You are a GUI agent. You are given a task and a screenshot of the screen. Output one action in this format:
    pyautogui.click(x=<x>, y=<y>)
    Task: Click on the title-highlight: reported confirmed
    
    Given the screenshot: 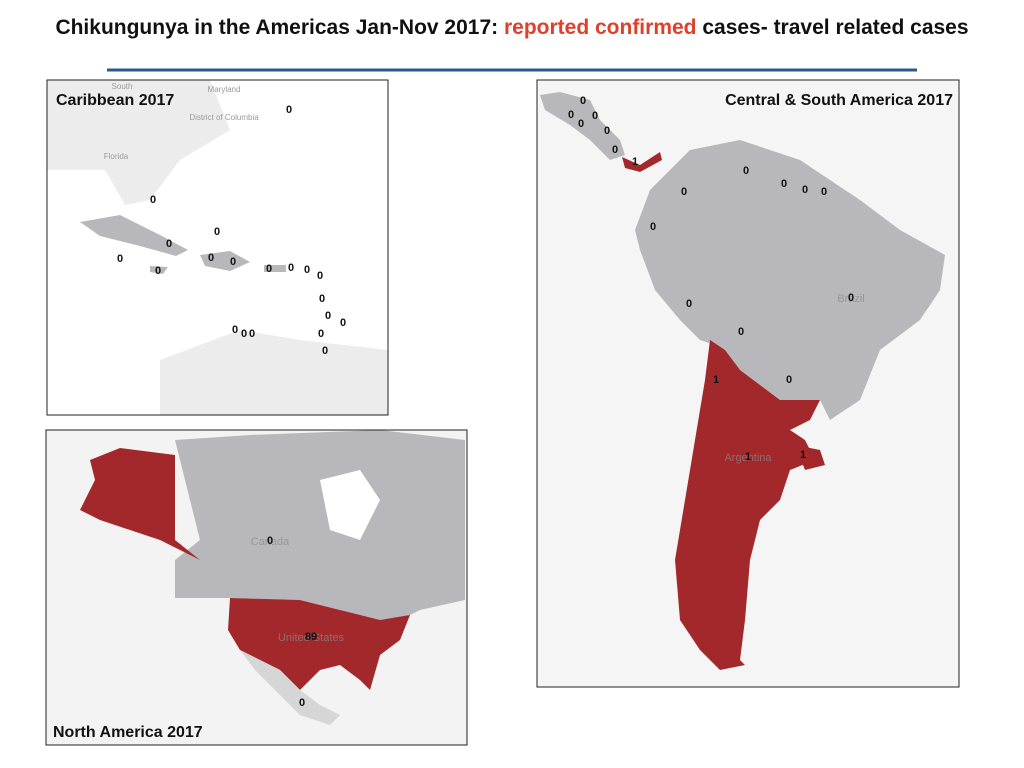 What is the action you would take?
    pyautogui.click(x=600, y=27)
    